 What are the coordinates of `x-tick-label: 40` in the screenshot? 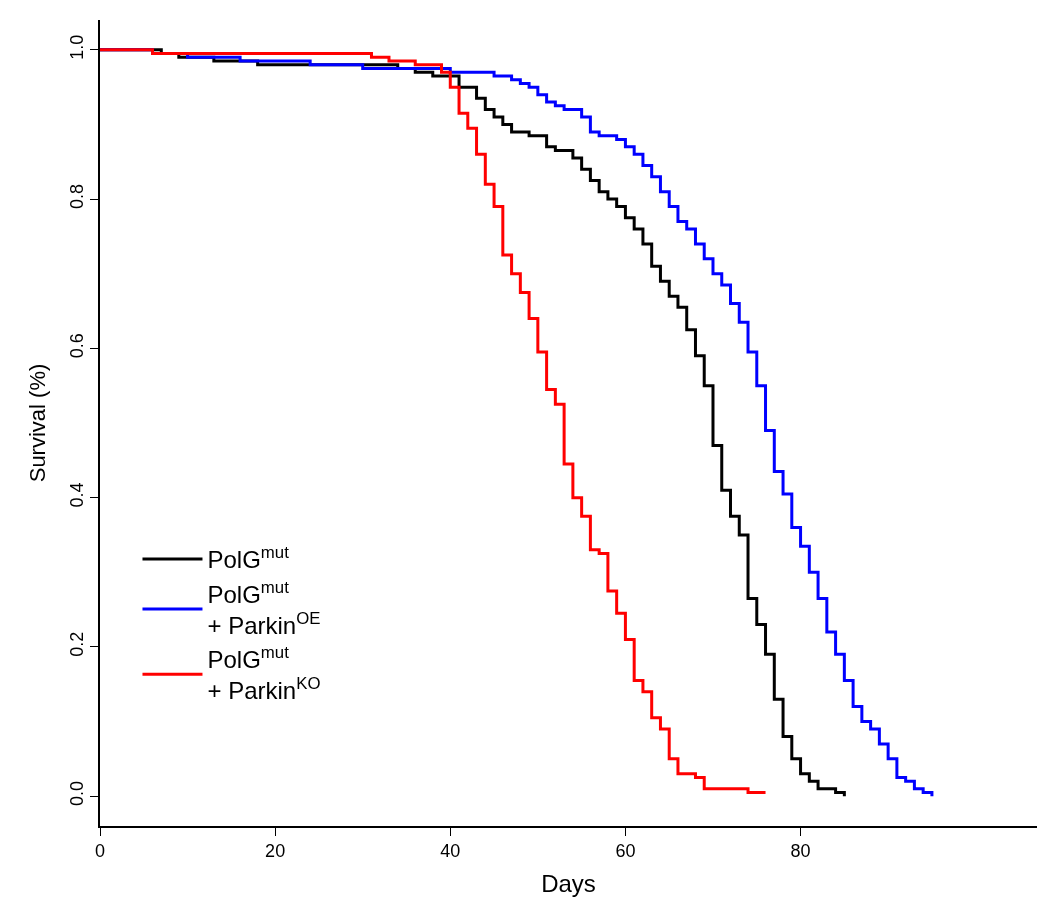 It's located at (450, 851).